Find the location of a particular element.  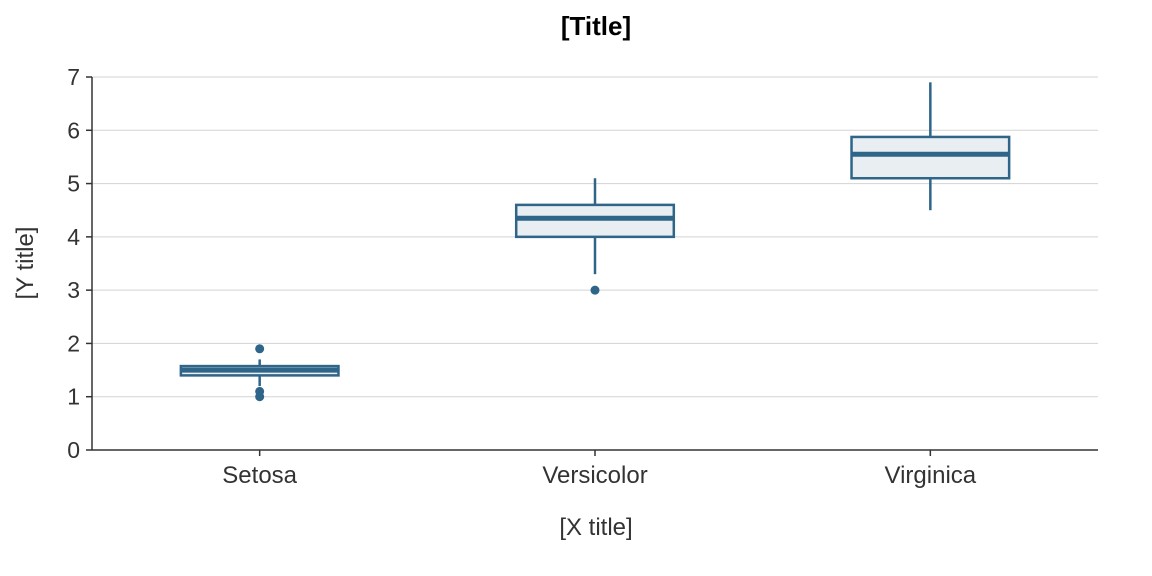

x-axis-title: [X title] is located at coordinates (595, 527).